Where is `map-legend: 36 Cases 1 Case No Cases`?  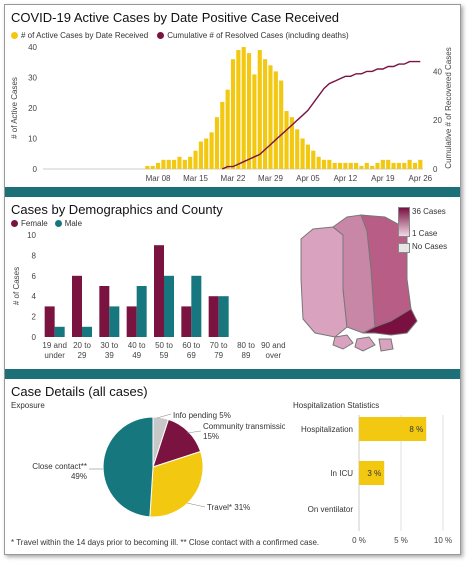 map-legend: 36 Cases 1 Case No Cases is located at coordinates (428, 240).